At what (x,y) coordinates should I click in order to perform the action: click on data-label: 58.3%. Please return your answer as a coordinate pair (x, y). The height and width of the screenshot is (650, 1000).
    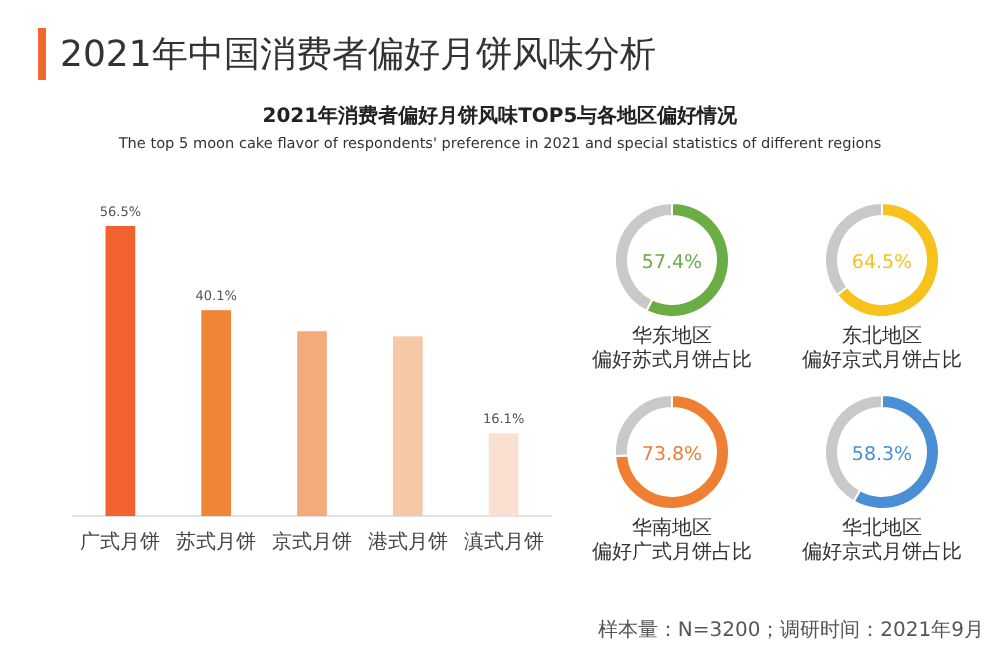
    Looking at the image, I should click on (882, 455).